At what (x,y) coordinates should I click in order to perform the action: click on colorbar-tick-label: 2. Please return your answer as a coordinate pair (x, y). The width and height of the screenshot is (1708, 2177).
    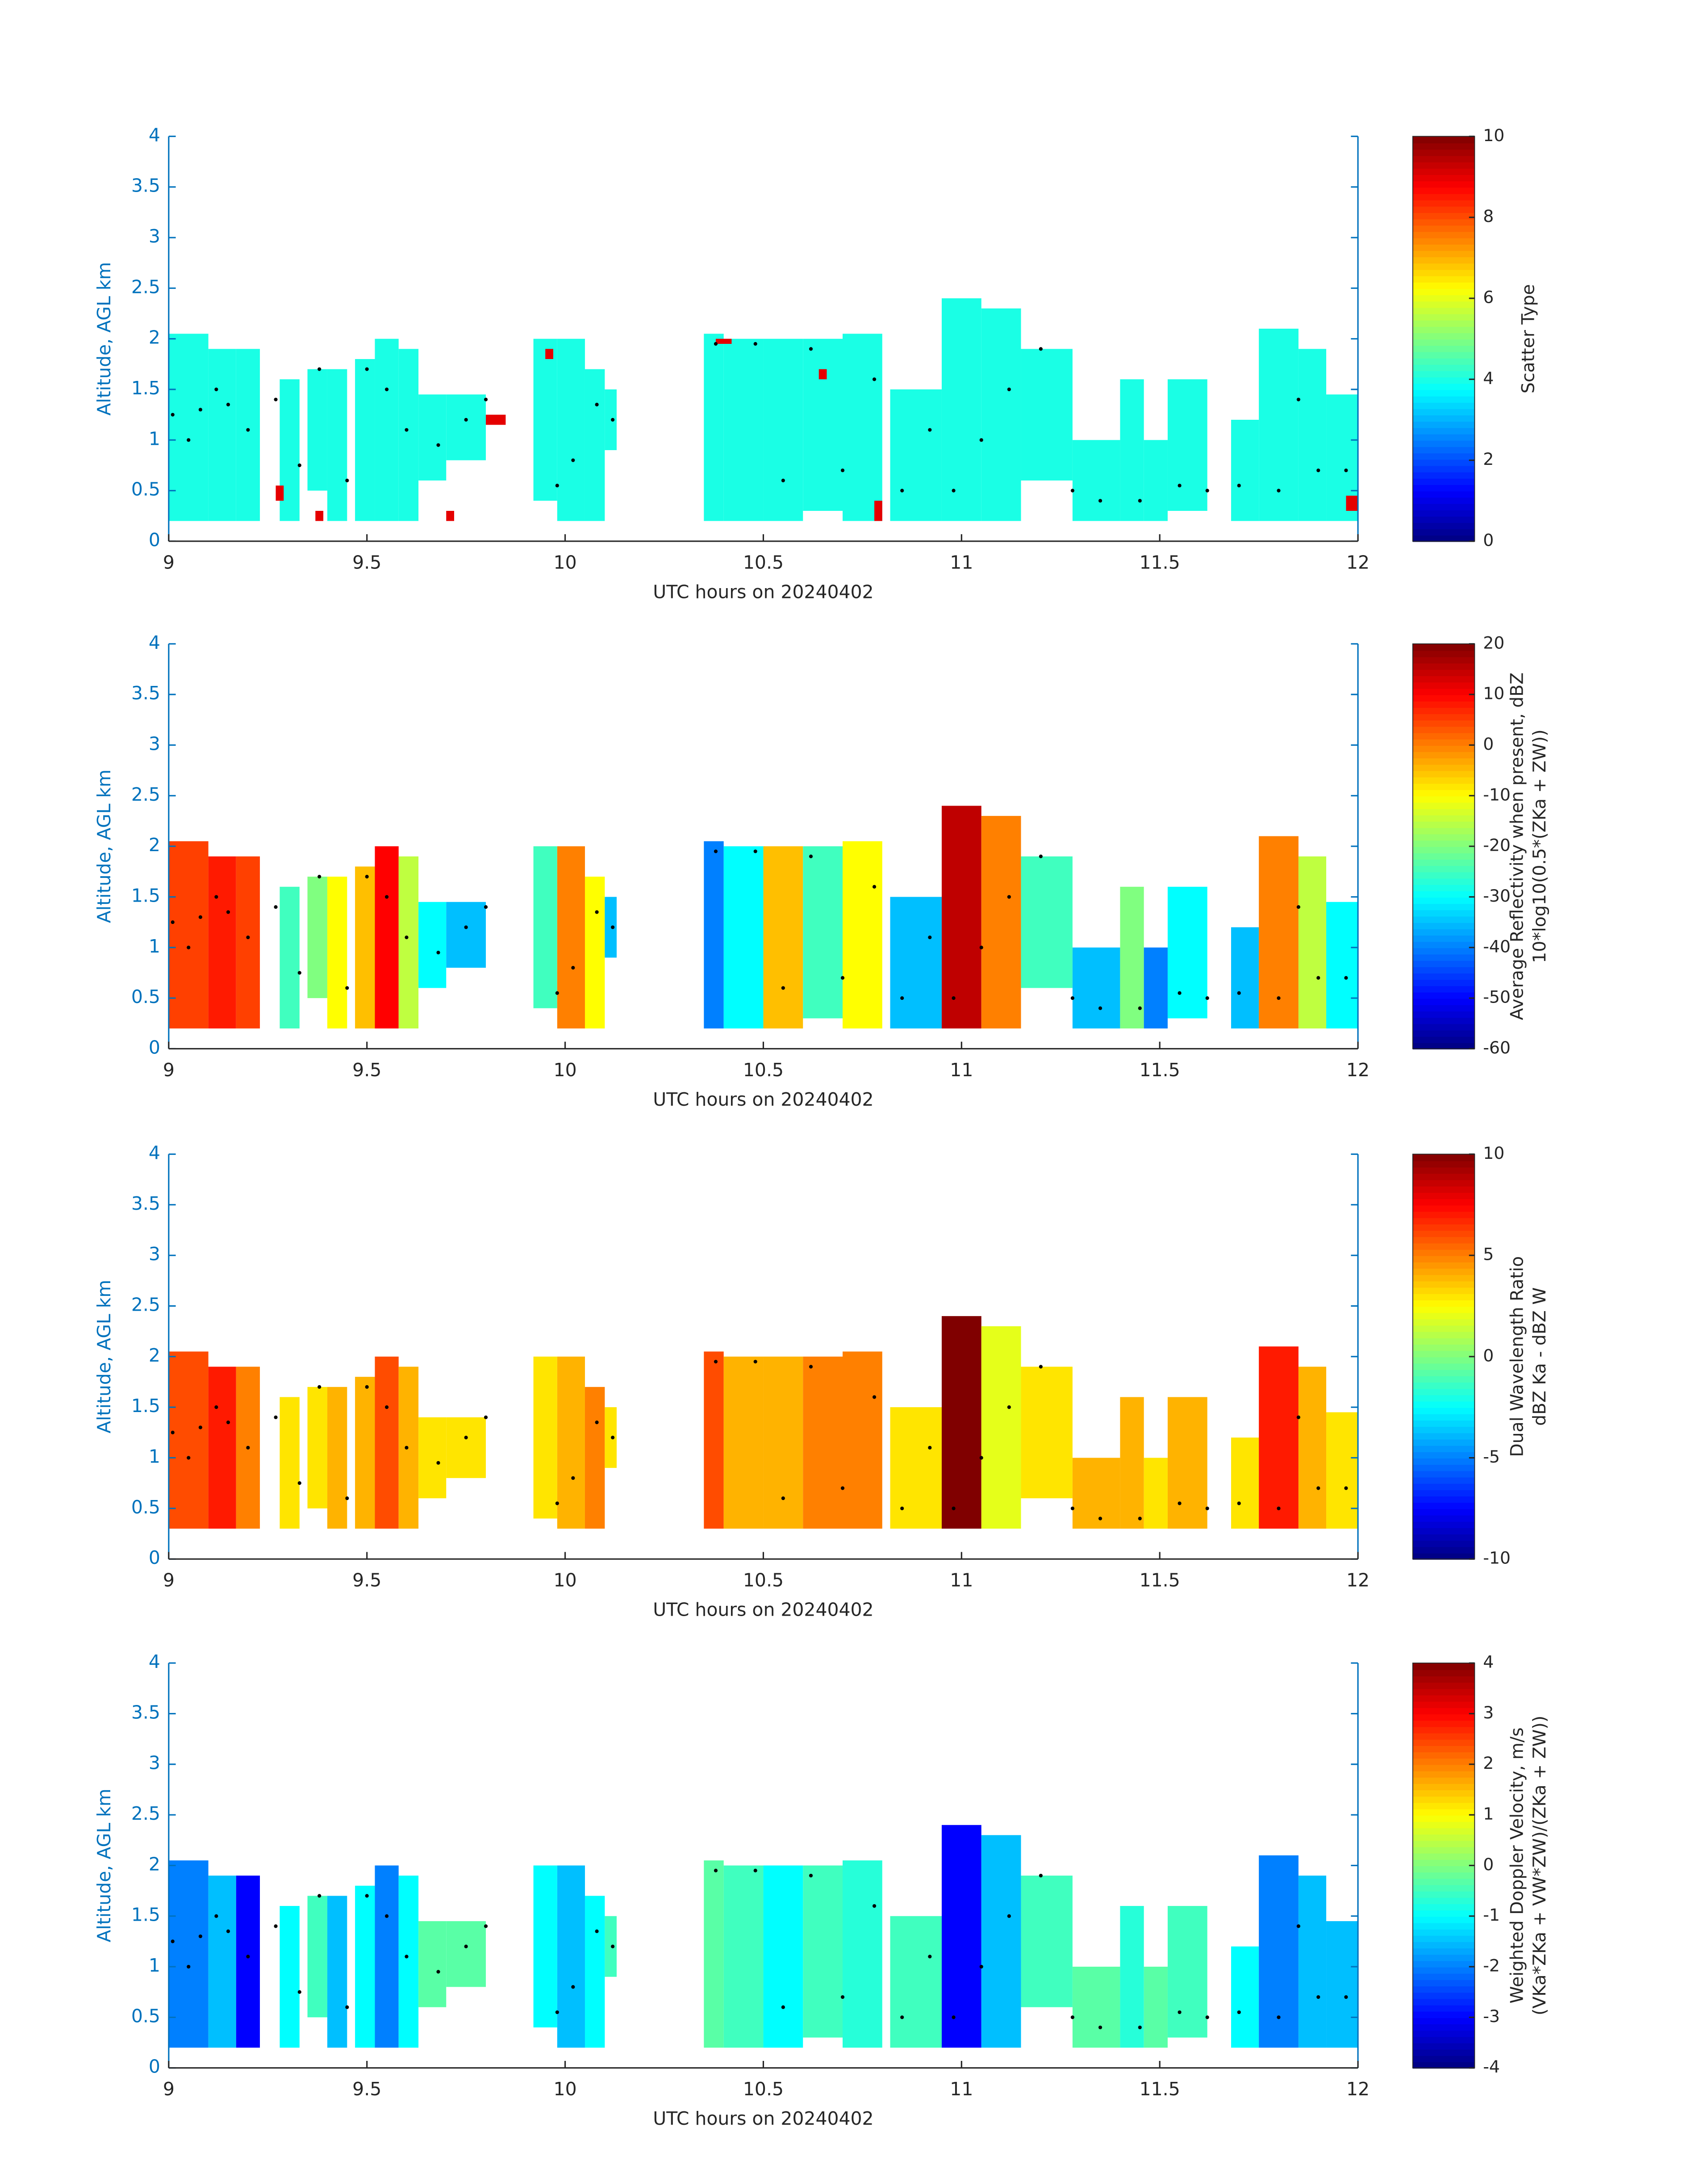
    Looking at the image, I should click on (1488, 1763).